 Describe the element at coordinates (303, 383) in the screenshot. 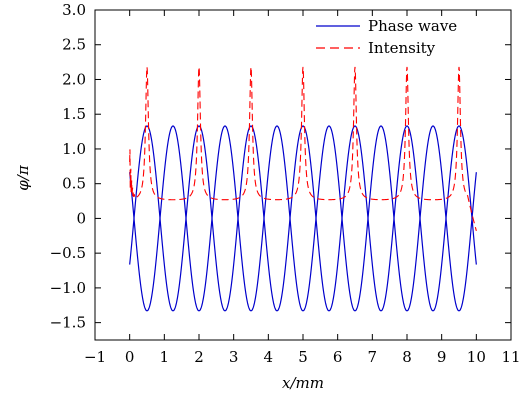

I see `x-axis-title: x/mm` at that location.